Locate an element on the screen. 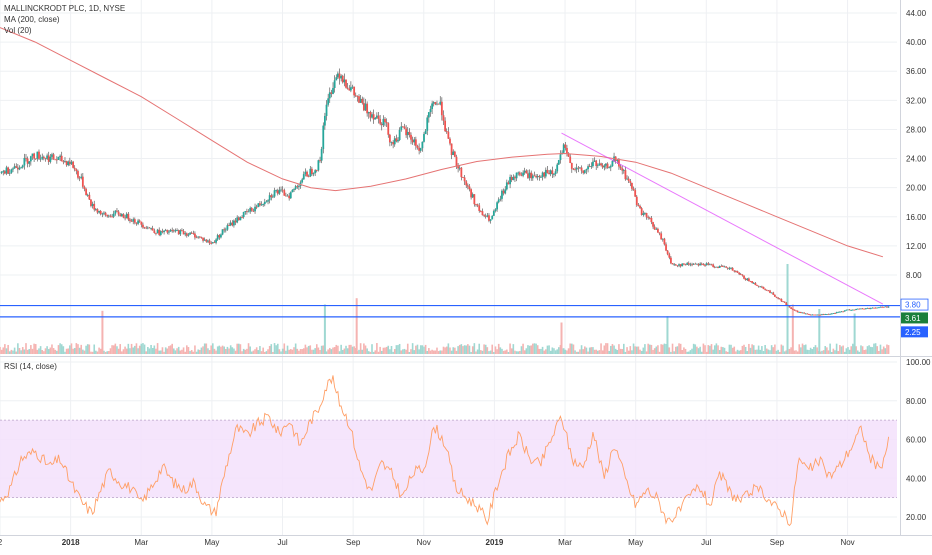 The height and width of the screenshot is (555, 932). trendline is located at coordinates (722, 218).